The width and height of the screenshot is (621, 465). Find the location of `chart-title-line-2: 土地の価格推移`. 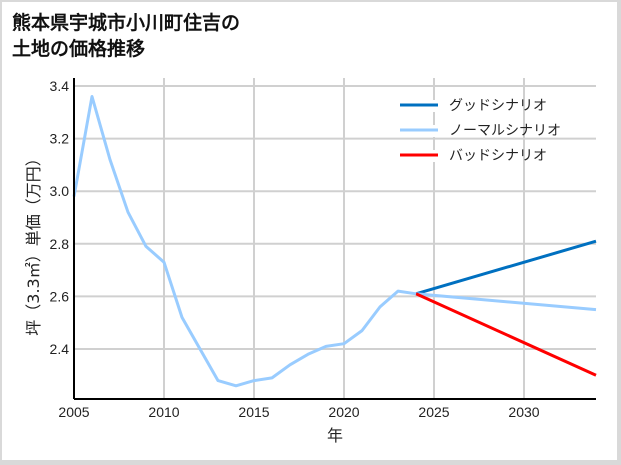

chart-title-line-2: 土地の価格推移 is located at coordinates (79, 49).